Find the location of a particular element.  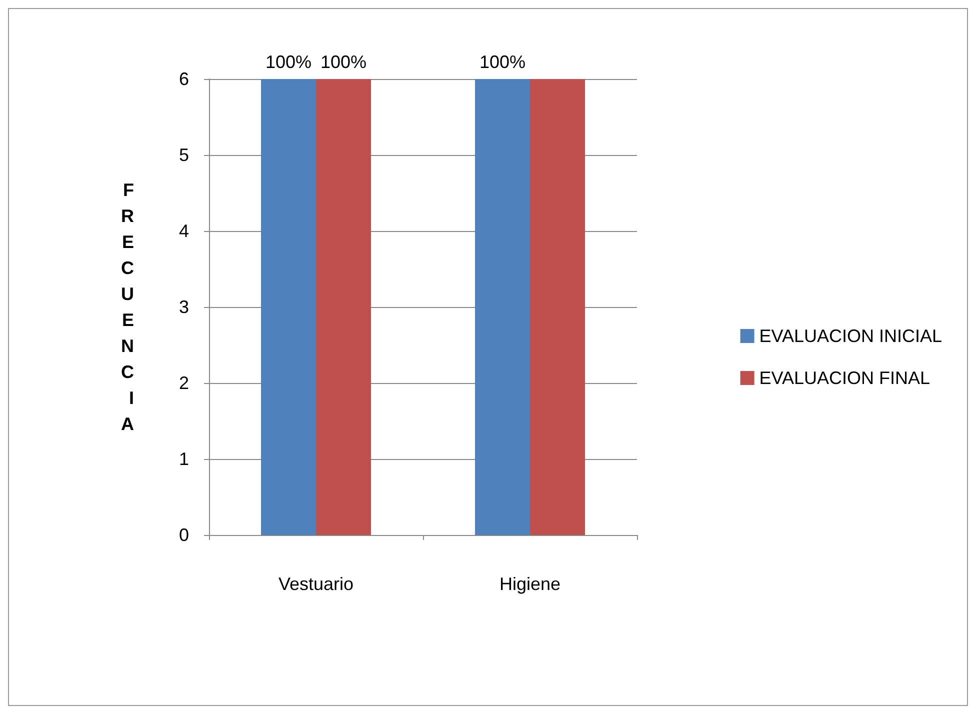

text: FRECUENCIA is located at coordinates (127, 307).